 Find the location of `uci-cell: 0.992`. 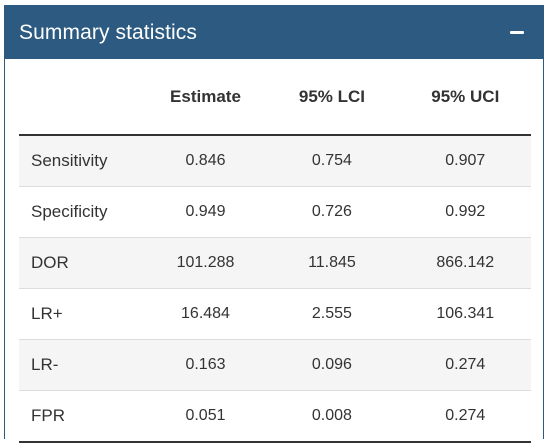

uci-cell: 0.992 is located at coordinates (465, 212).